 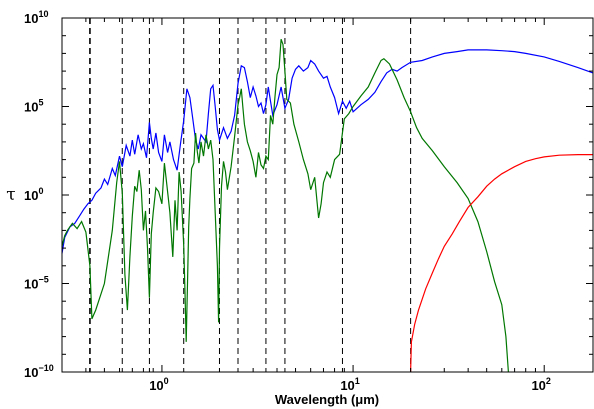 What do you see at coordinates (36, 17) in the screenshot?
I see `y-tick-label: 10¹⁰` at bounding box center [36, 17].